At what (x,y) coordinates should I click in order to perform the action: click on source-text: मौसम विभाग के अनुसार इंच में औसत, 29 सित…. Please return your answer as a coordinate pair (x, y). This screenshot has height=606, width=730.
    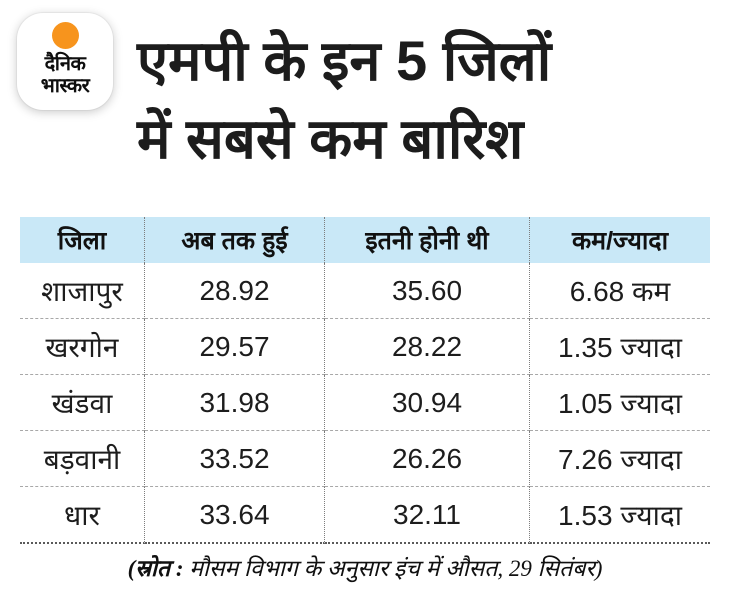
    Looking at the image, I should click on (393, 568).